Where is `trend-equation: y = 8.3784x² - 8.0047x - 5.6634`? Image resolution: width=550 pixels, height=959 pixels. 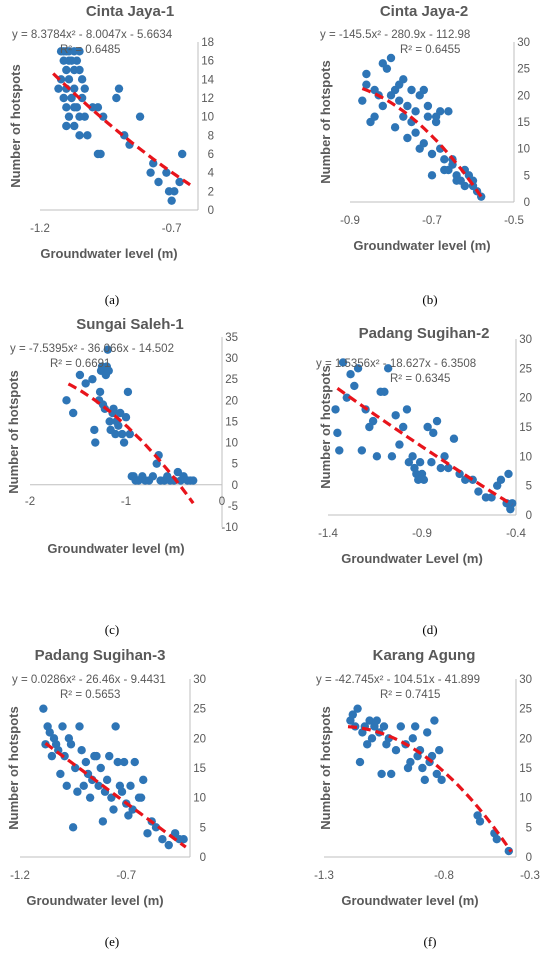 trend-equation: y = 8.3784x² - 8.0047x - 5.6634 is located at coordinates (92, 35).